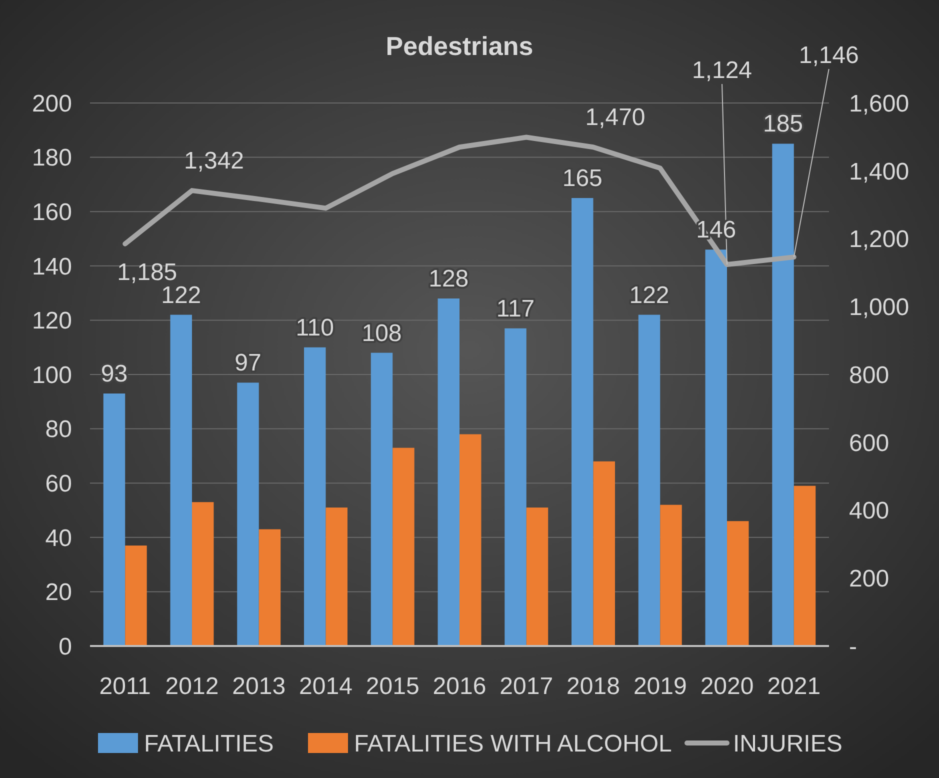 This screenshot has height=778, width=939. What do you see at coordinates (649, 295) in the screenshot?
I see `data-label: 122` at bounding box center [649, 295].